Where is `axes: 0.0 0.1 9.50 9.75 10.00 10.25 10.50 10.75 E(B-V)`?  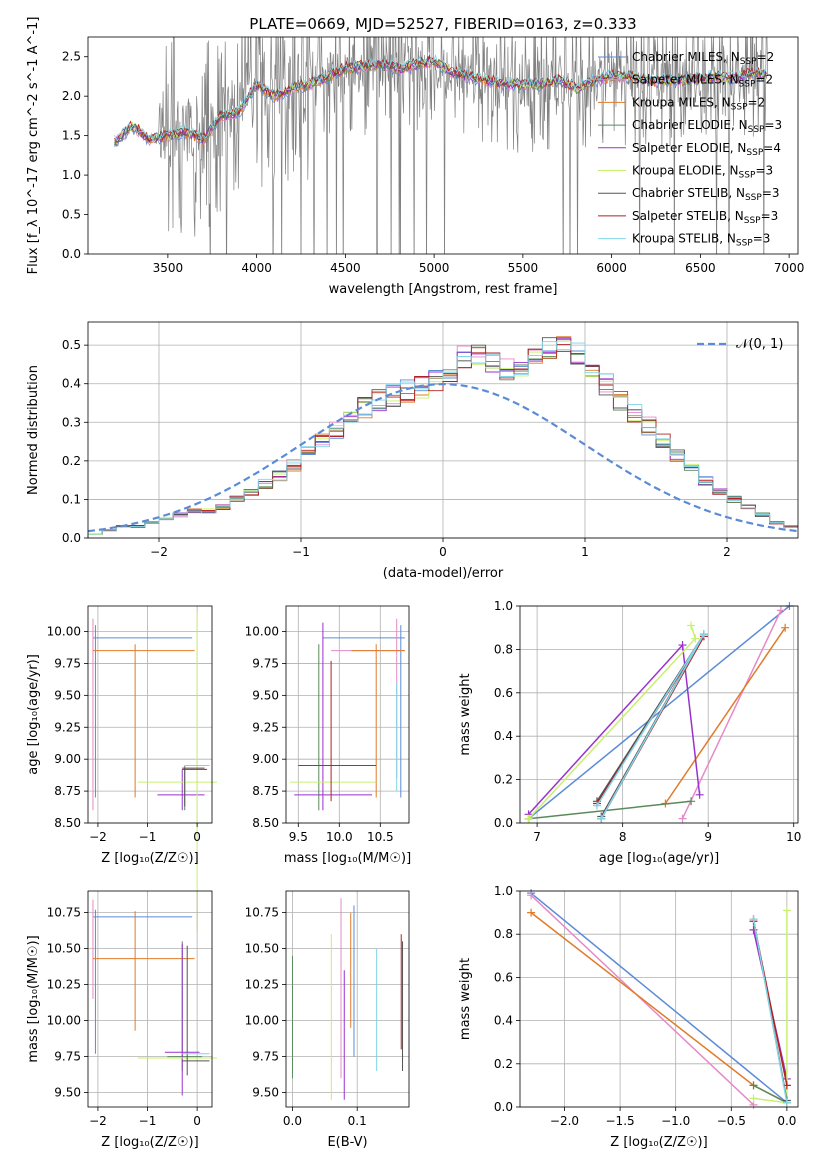 axes: 0.0 0.1 9.50 9.75 10.00 10.25 10.50 10.75 E(B-V) is located at coordinates (327, 1020).